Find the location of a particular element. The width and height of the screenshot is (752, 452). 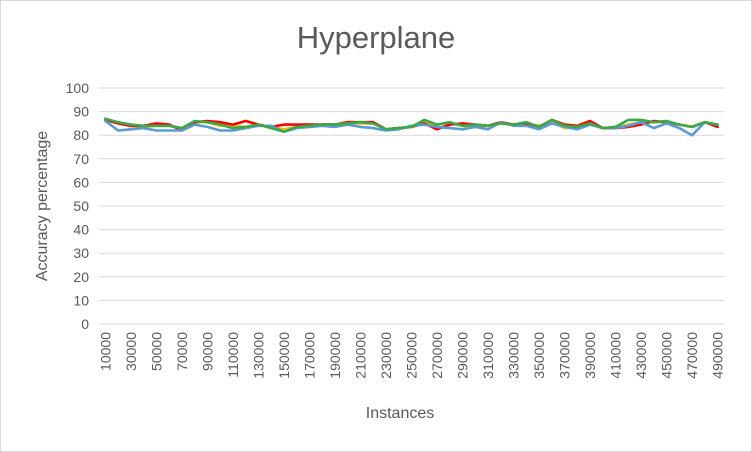

y-tick-label: 100 is located at coordinates (78, 88).